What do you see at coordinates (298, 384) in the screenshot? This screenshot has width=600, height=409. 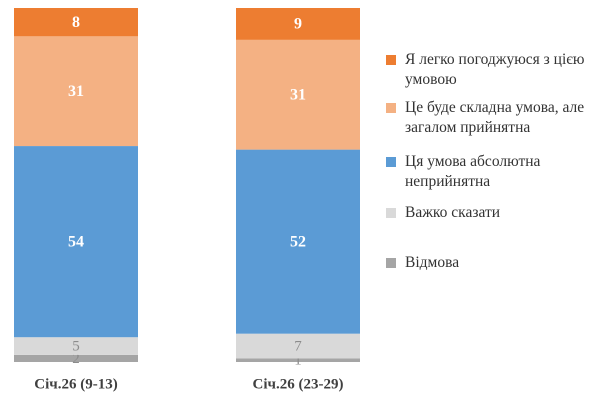 I see `x-tick-label: Січ.26 (23-29)` at bounding box center [298, 384].